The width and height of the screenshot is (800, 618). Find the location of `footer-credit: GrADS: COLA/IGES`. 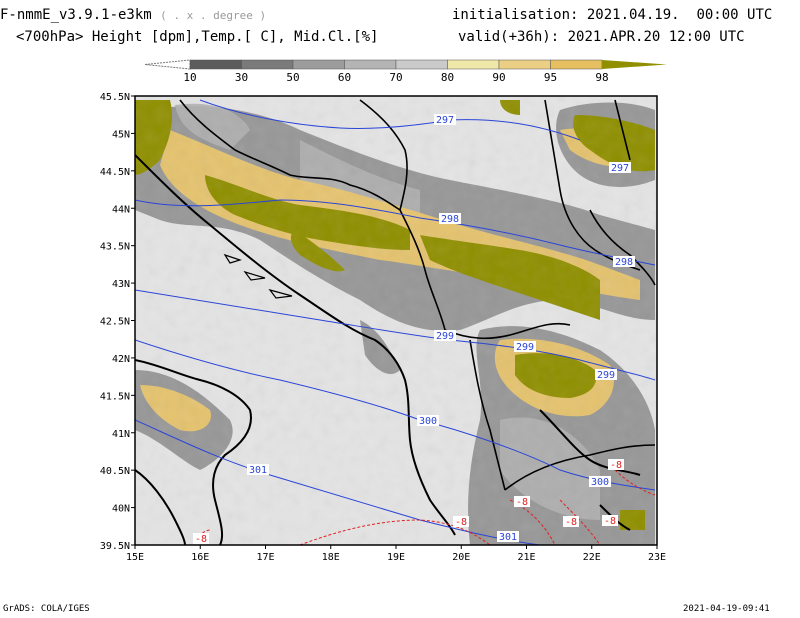

footer-credit: GrADS: COLA/IGES is located at coordinates (46, 609).